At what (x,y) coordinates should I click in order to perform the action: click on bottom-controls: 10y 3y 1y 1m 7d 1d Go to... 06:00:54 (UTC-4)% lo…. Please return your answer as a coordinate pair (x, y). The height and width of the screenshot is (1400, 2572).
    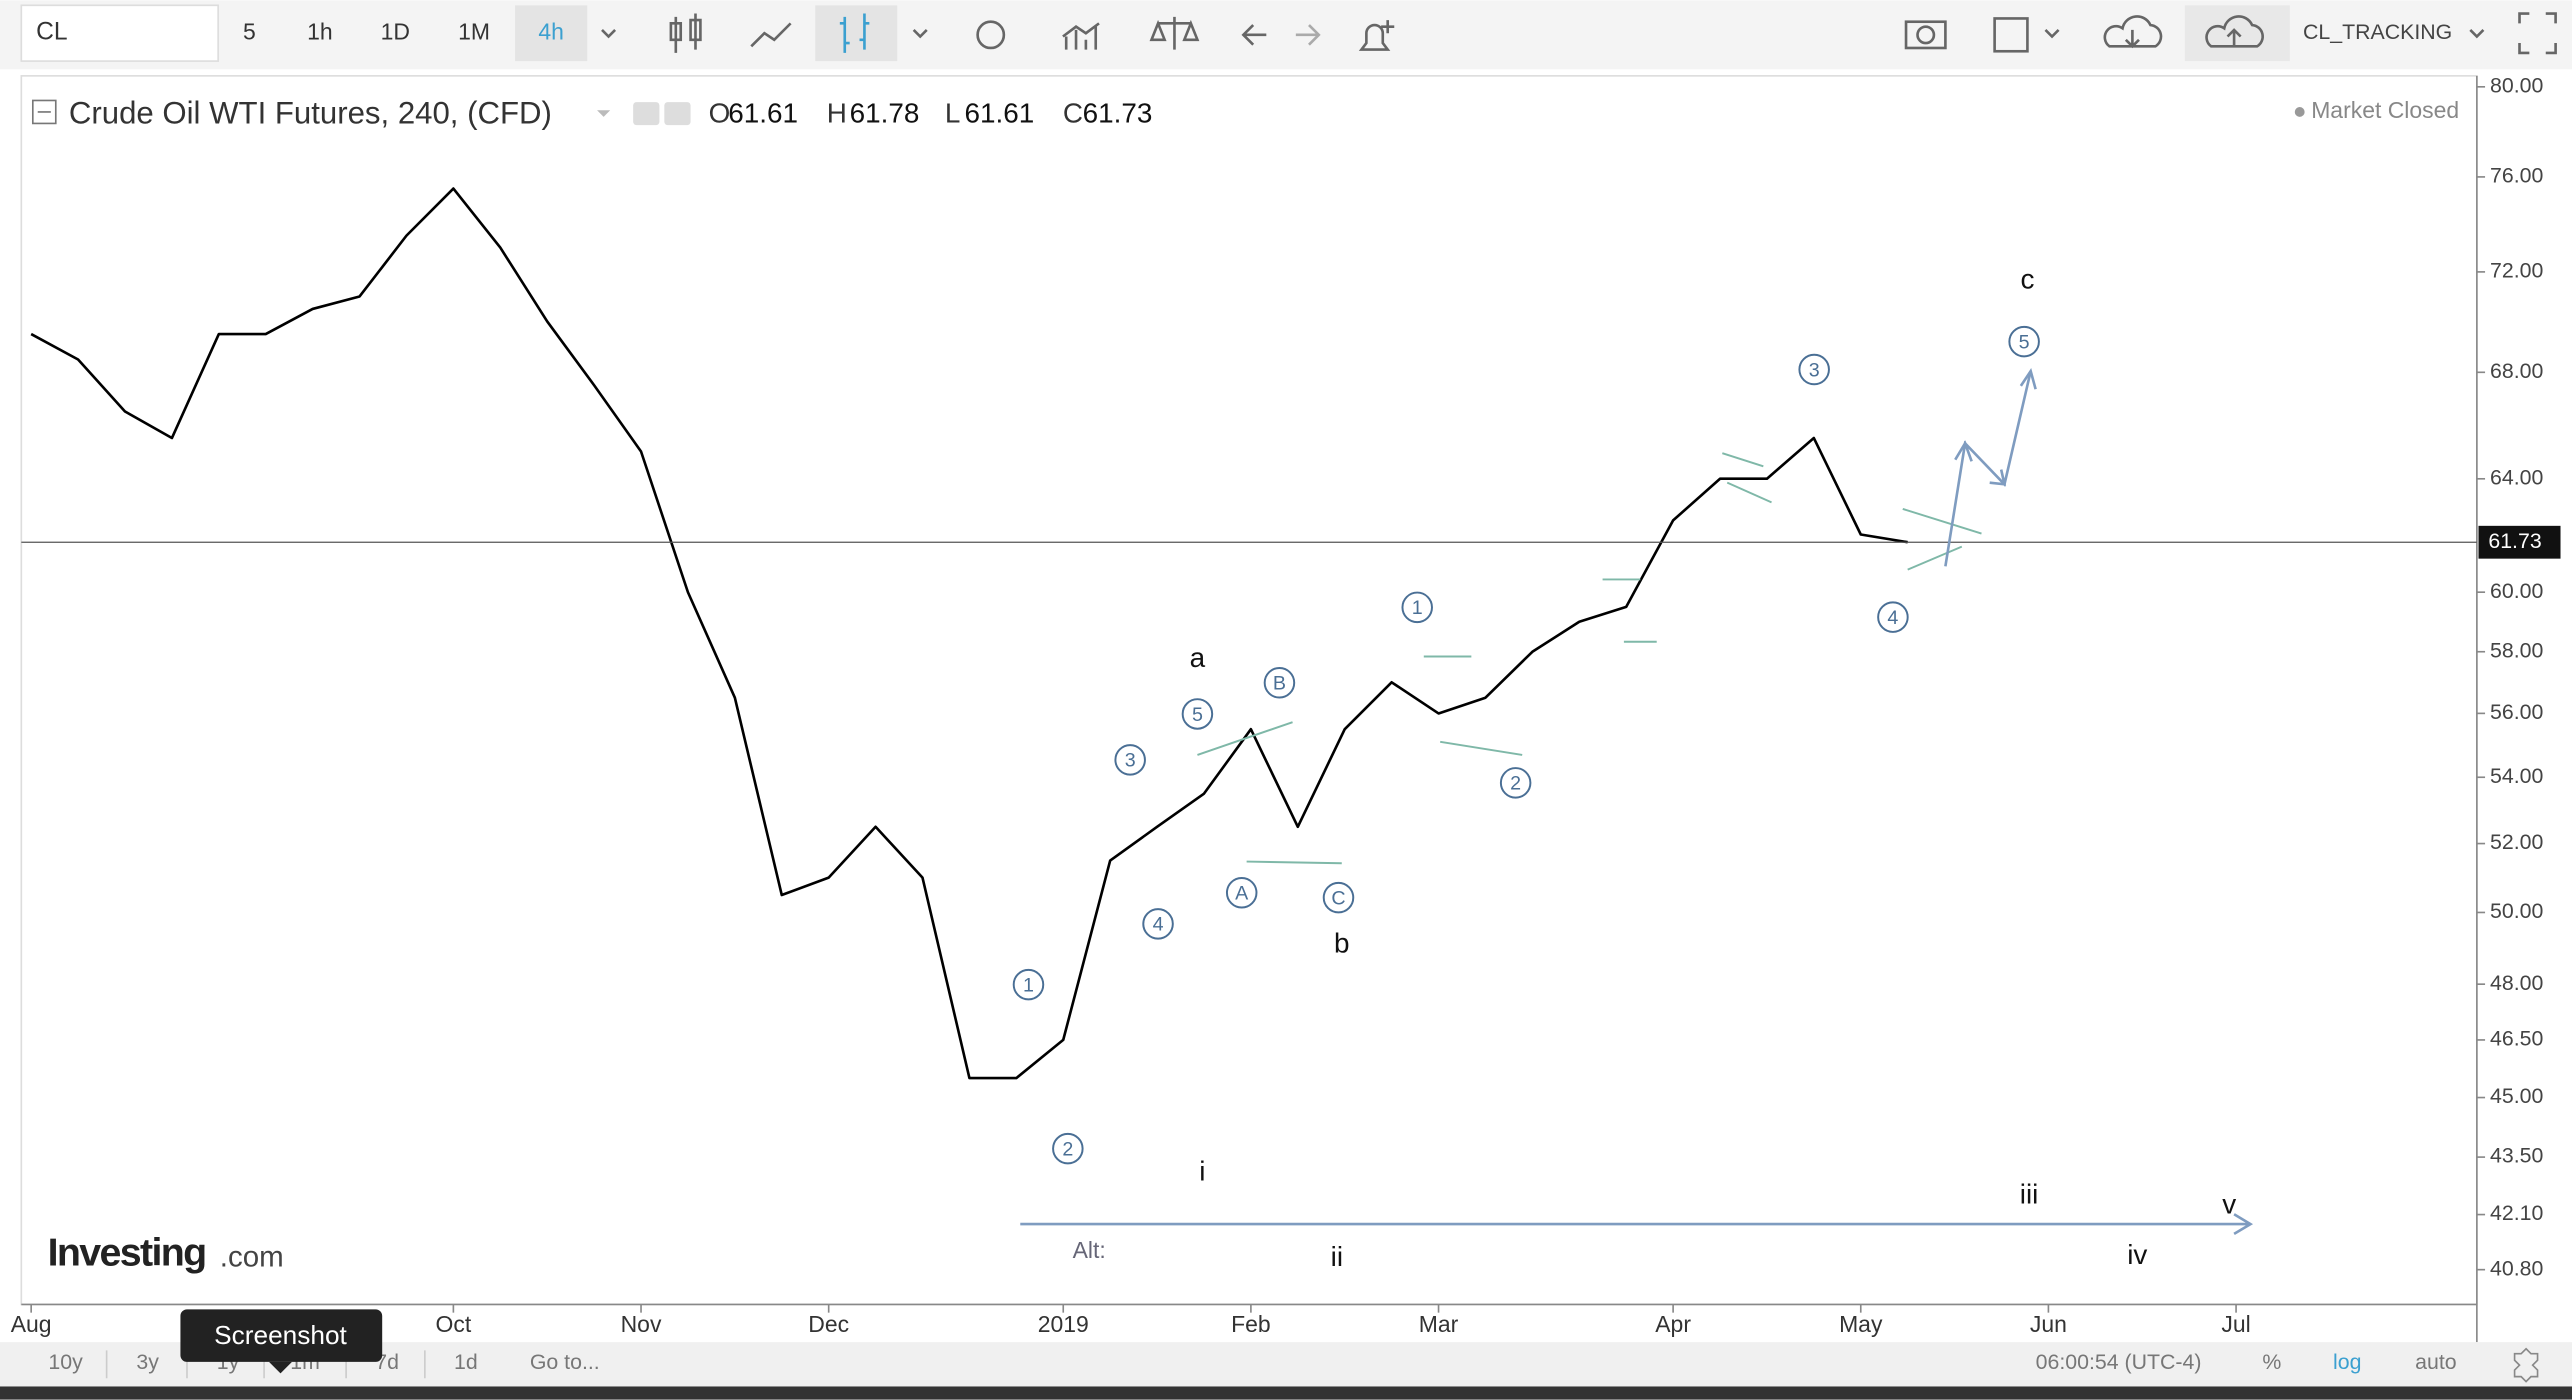
    Looking at the image, I should click on (1252, 1364).